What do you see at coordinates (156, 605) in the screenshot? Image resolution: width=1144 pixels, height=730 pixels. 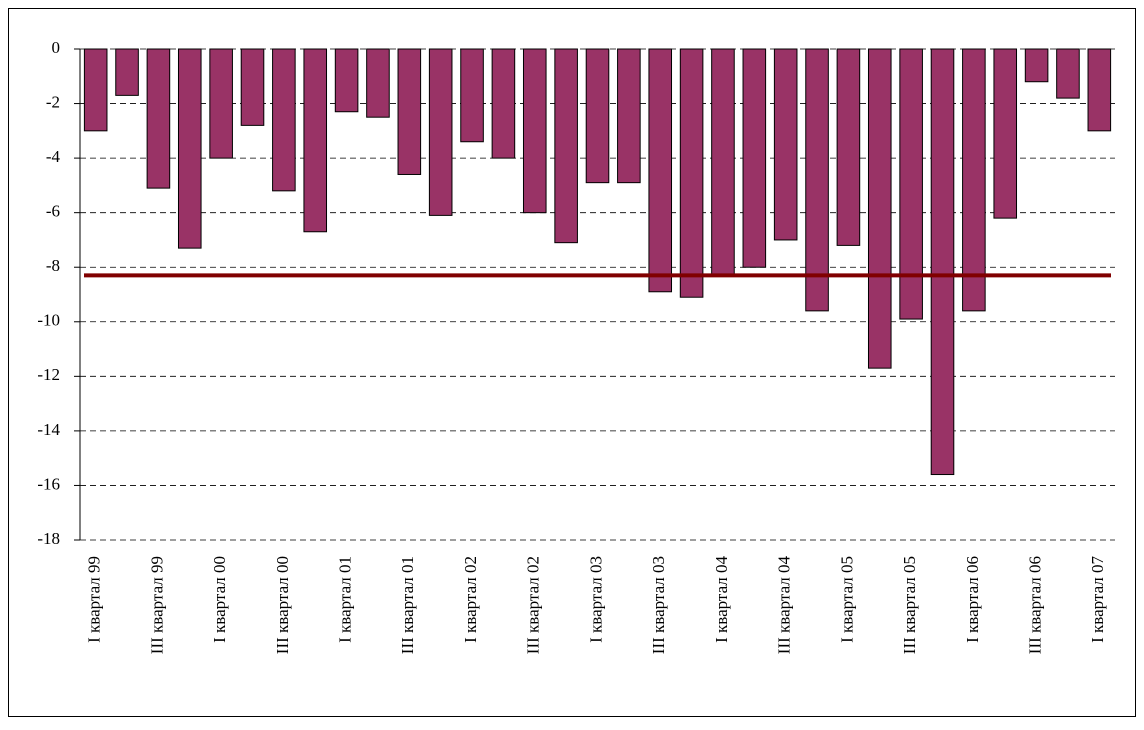 I see `x-tick-label: III квартал 99` at bounding box center [156, 605].